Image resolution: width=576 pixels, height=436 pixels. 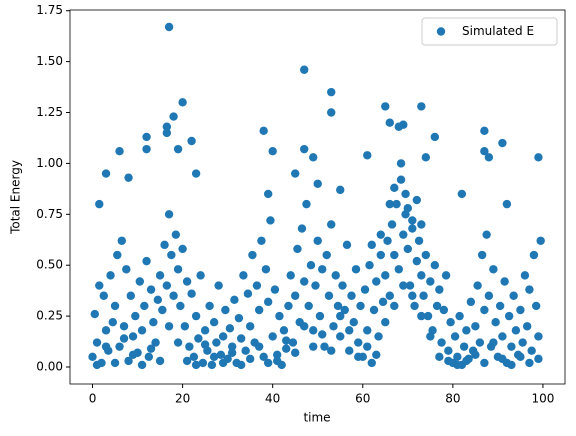 I want to click on x-tick-label: 0, so click(x=93, y=399).